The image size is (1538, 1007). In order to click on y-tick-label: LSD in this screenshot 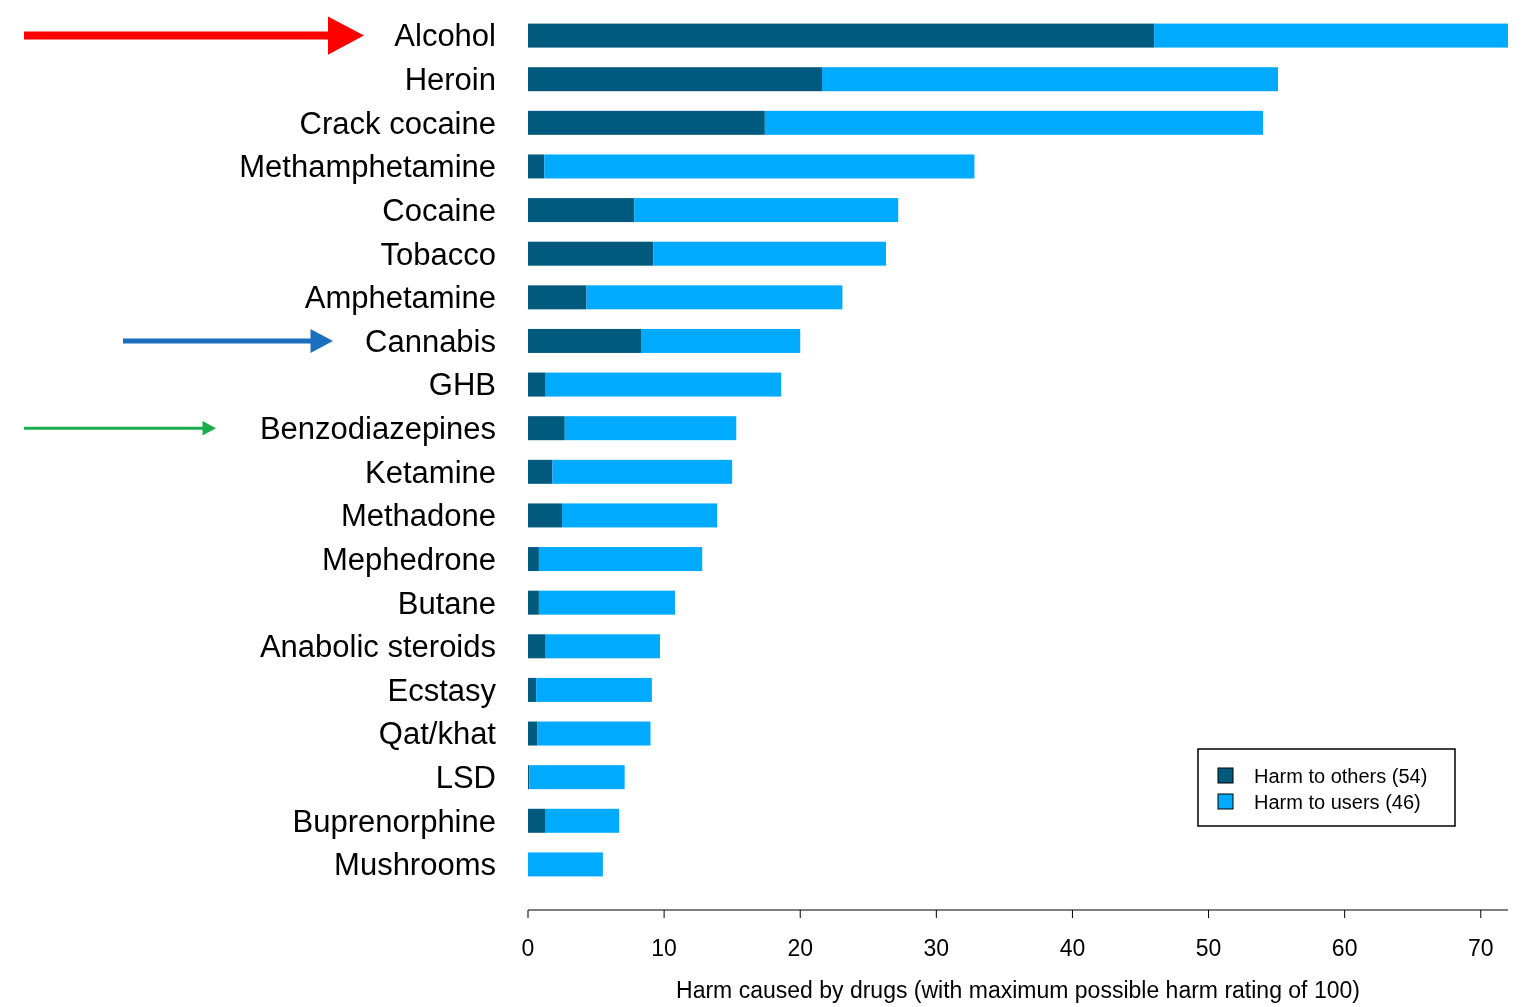, I will do `click(465, 778)`.